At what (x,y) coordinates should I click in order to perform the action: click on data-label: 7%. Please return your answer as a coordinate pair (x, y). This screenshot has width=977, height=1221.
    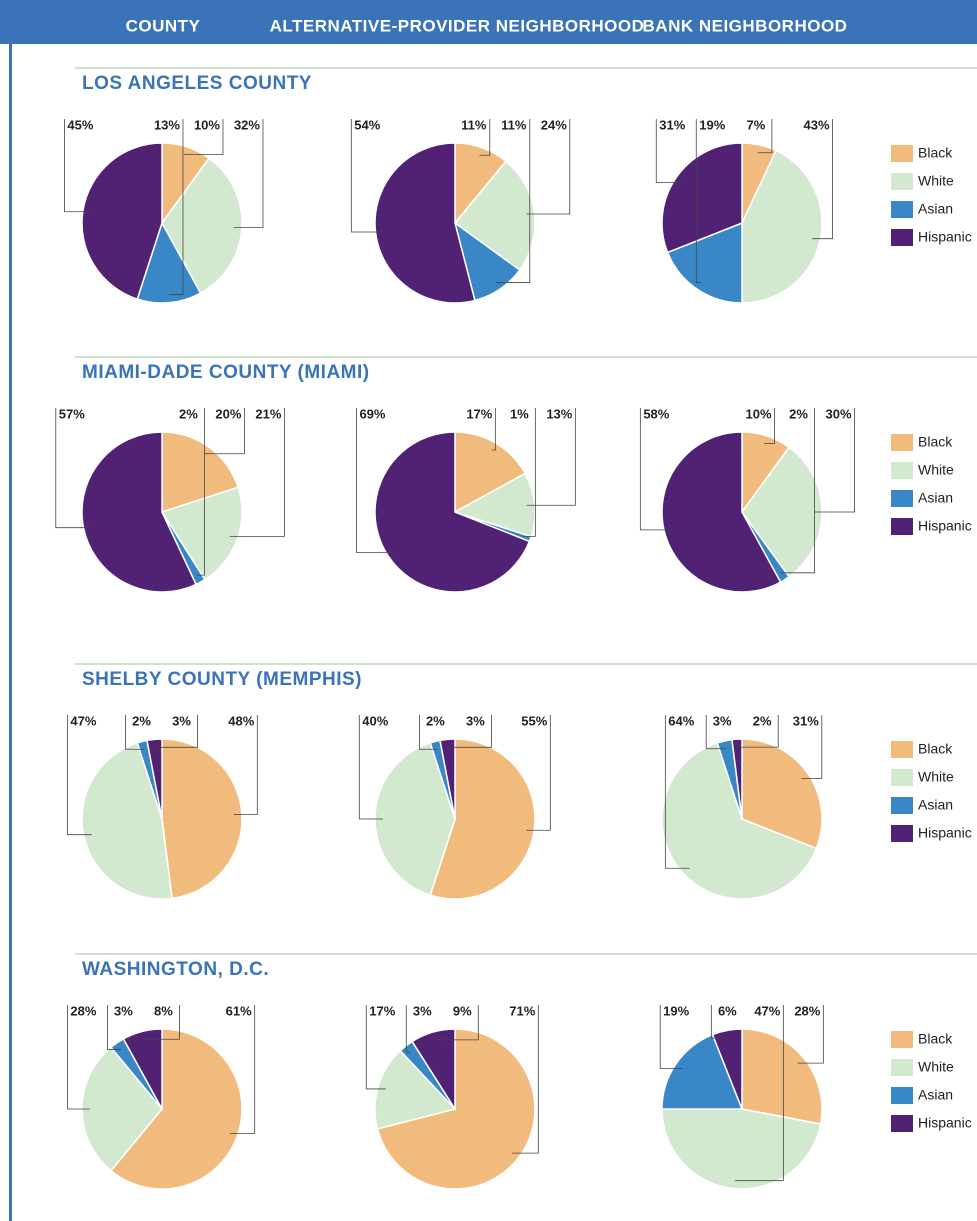
    Looking at the image, I should click on (755, 124).